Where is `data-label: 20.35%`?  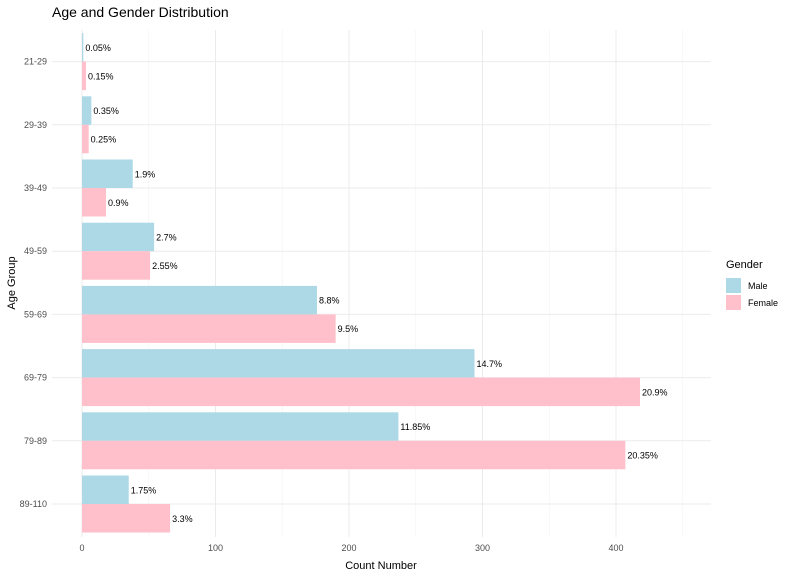
data-label: 20.35% is located at coordinates (642, 456).